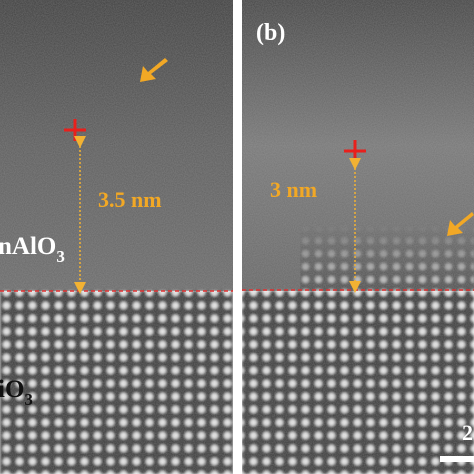 The width and height of the screenshot is (474, 474). Describe the element at coordinates (293, 189) in the screenshot. I see `distance-label: 3 nm` at that location.